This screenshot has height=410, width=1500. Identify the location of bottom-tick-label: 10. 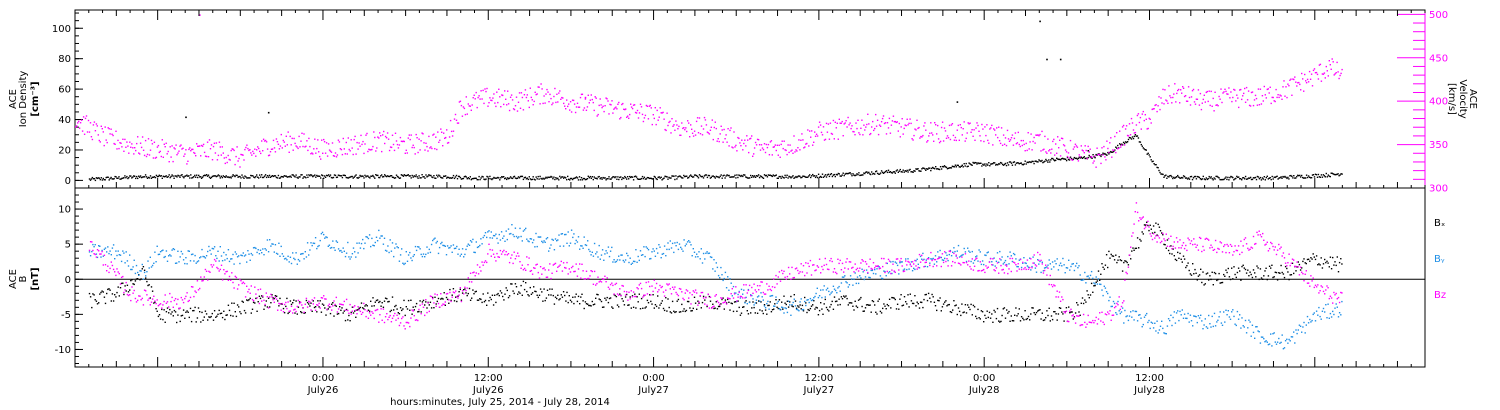
(64, 210).